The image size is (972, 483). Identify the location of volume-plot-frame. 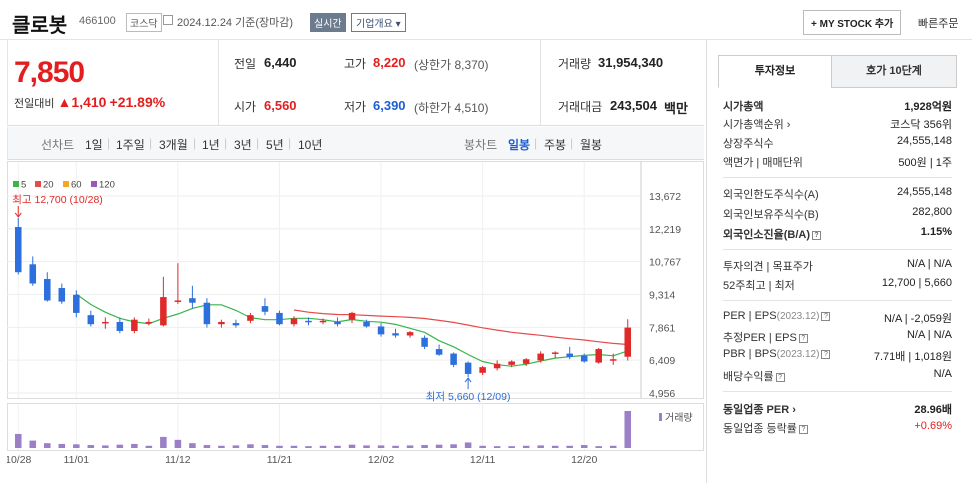
(355, 427).